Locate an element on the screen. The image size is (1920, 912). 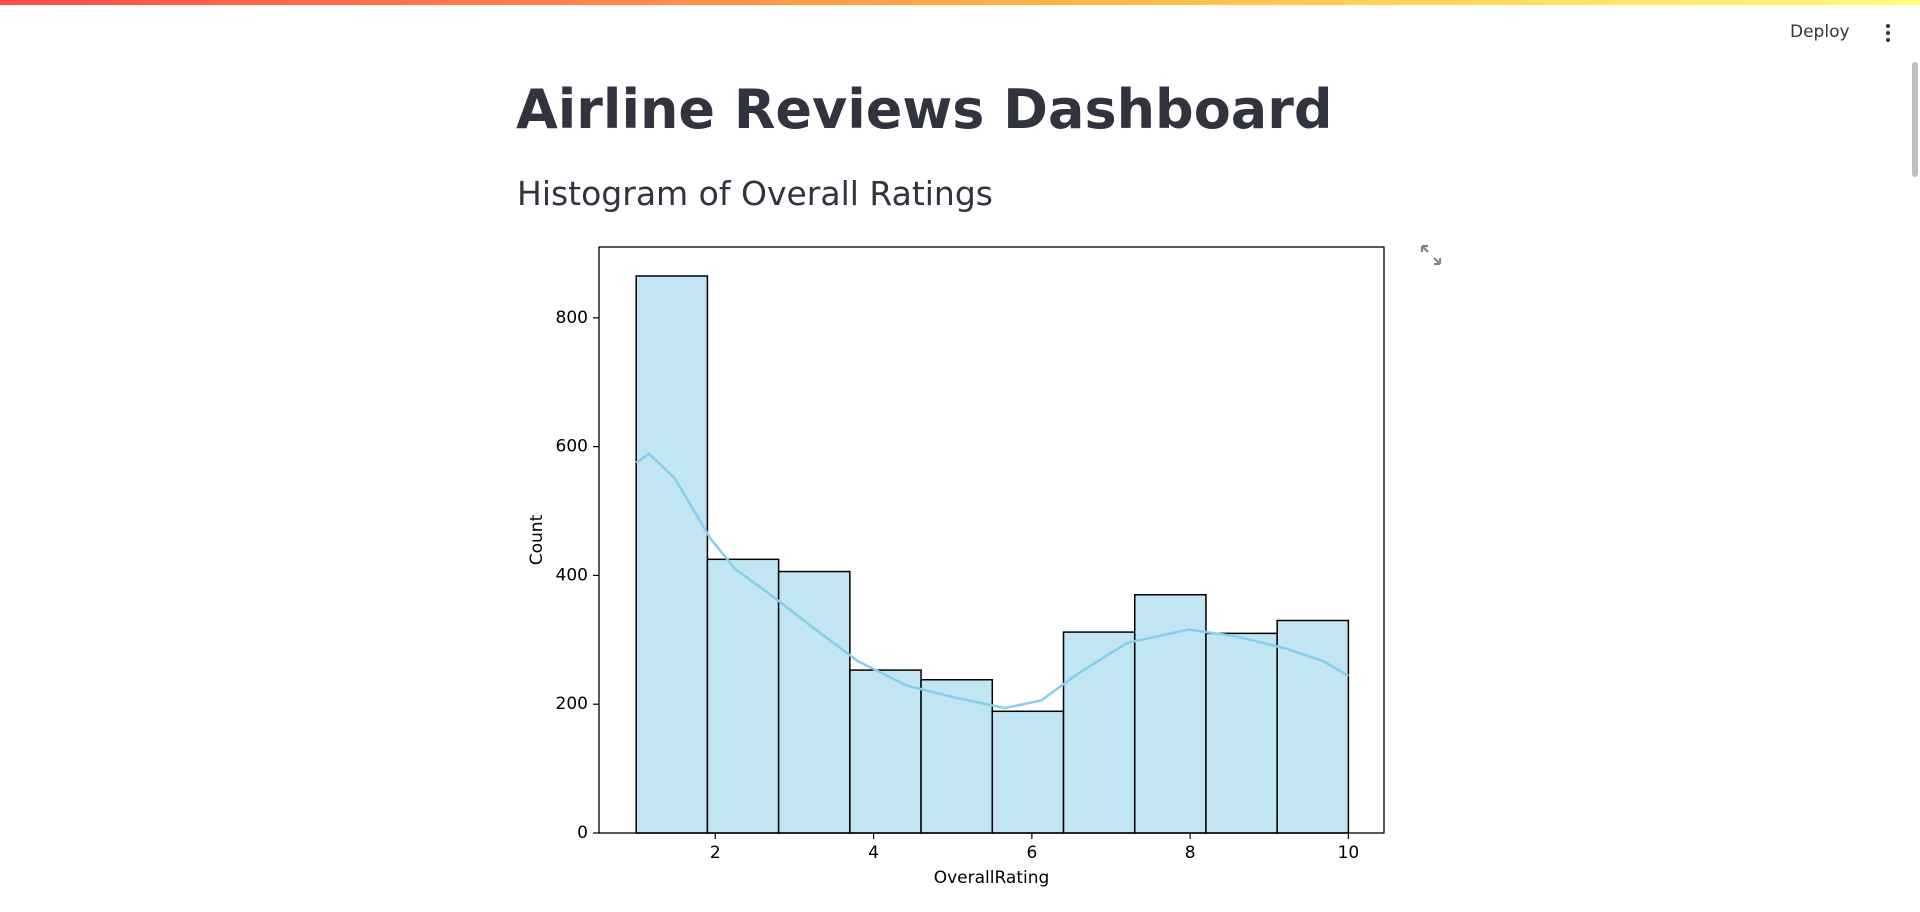
x-tick-label: 4 is located at coordinates (873, 853).